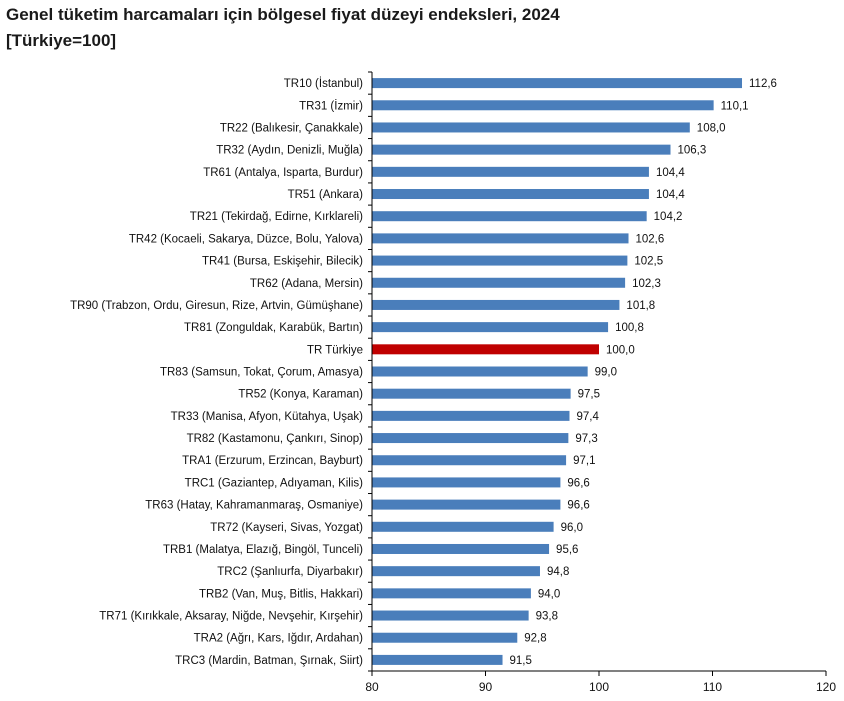 Image resolution: width=844 pixels, height=701 pixels. Describe the element at coordinates (485, 349) in the screenshot. I see `bar-tr` at that location.